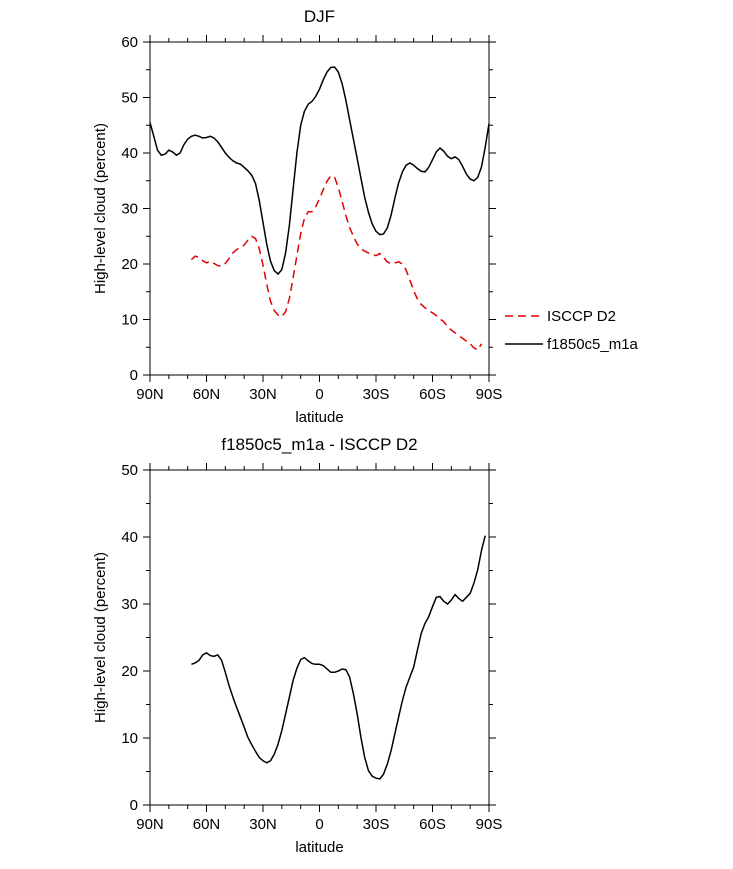 Image resolution: width=733 pixels, height=869 pixels. What do you see at coordinates (338, 657) in the screenshot?
I see `series-line-f1850c5-m1a-isccp-d2` at bounding box center [338, 657].